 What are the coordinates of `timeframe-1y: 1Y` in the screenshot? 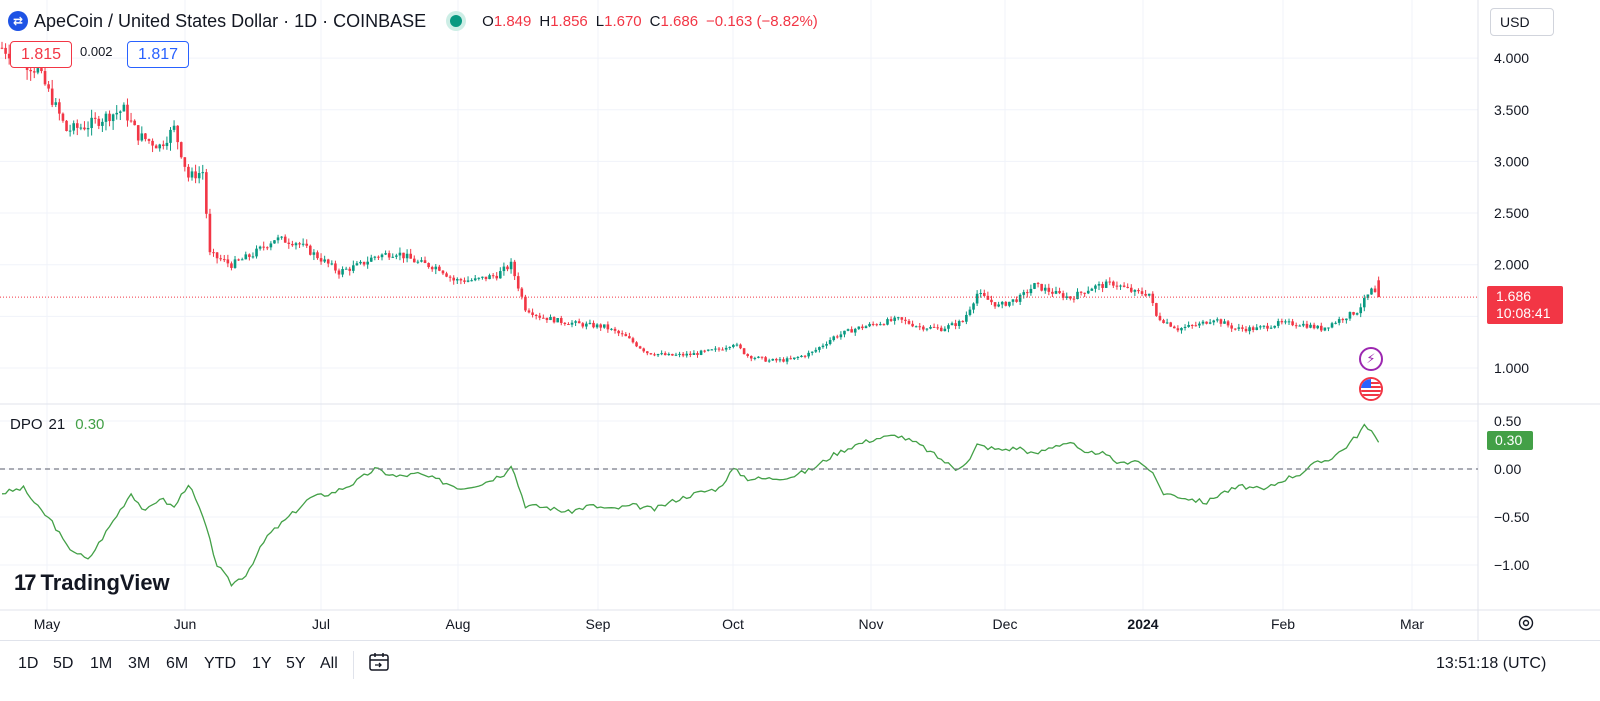 It's located at (262, 663).